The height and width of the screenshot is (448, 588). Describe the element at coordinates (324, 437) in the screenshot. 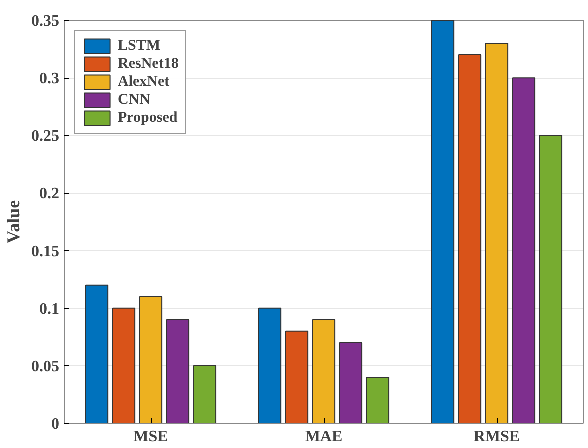

I see `x-tick-label: MAE` at that location.